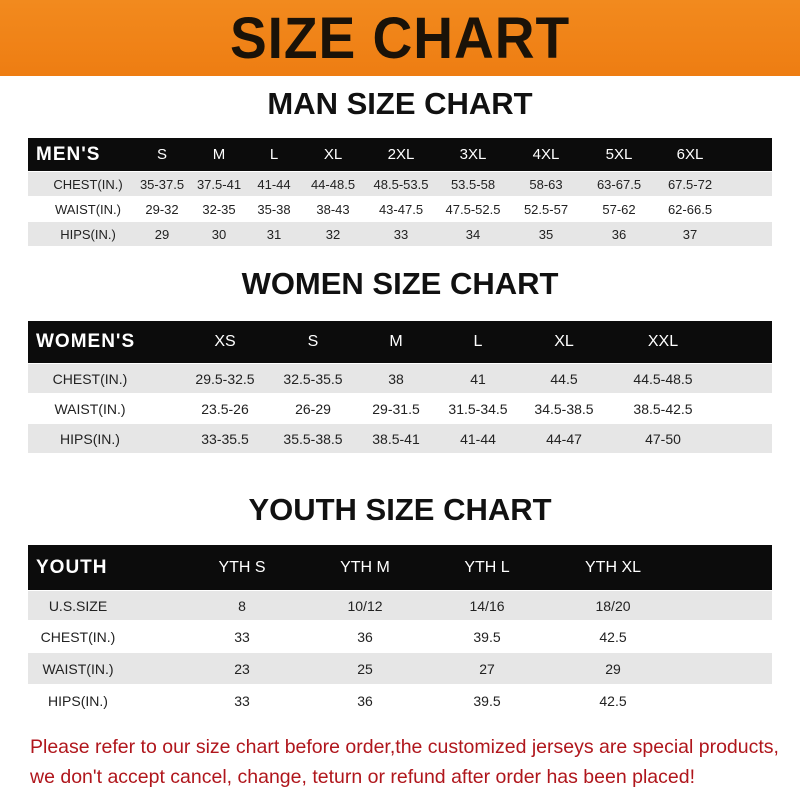 This screenshot has width=800, height=800. What do you see at coordinates (663, 341) in the screenshot?
I see `size-header-cell: XXL` at bounding box center [663, 341].